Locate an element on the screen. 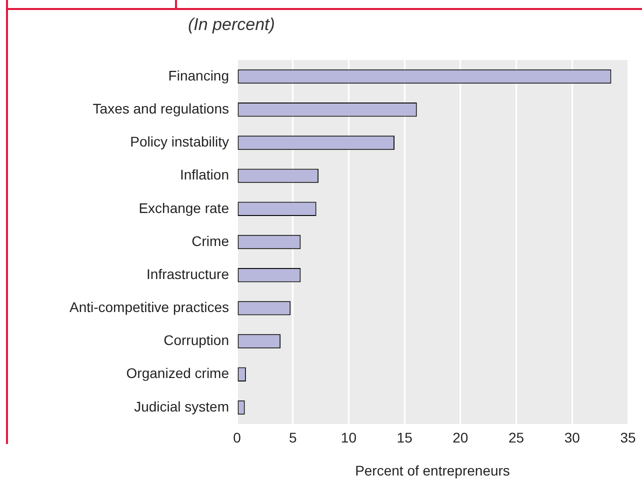 Image resolution: width=642 pixels, height=482 pixels. y-tick-label: Judicial system is located at coordinates (181, 406).